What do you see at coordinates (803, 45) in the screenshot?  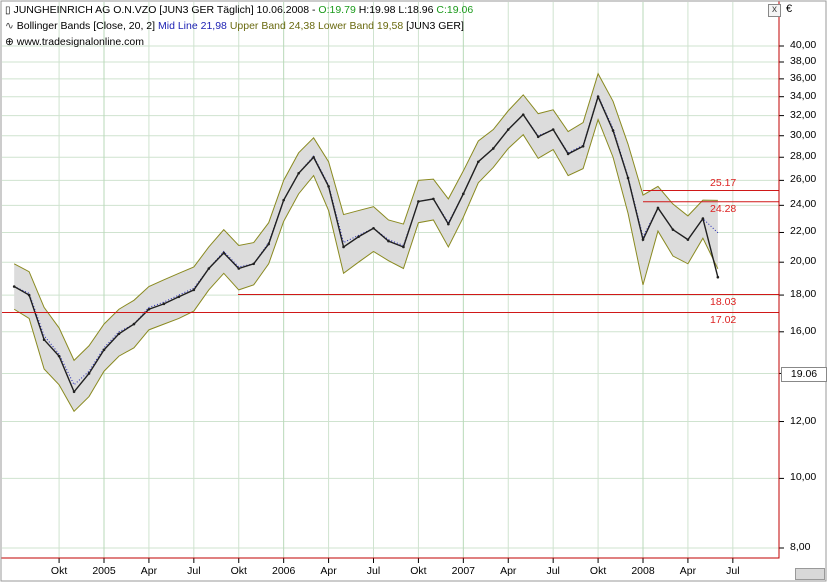 I see `y-tick-label: 40,00` at bounding box center [803, 45].